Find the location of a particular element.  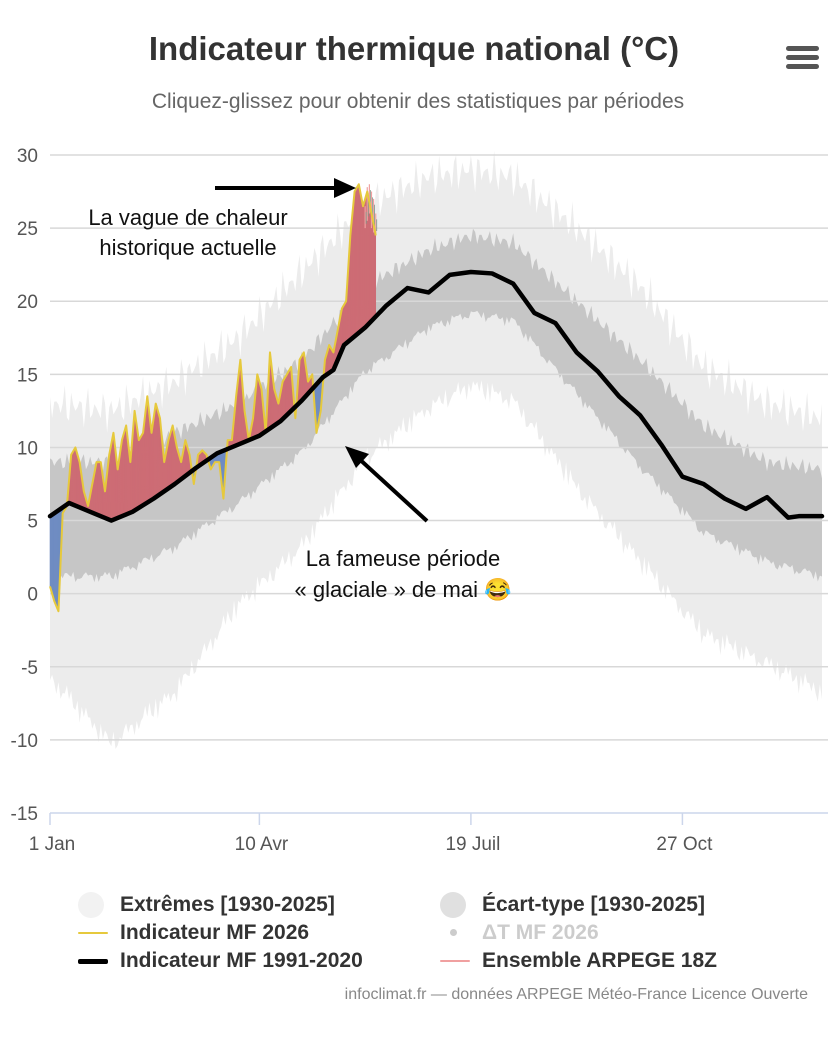

y-tick-label: 30 is located at coordinates (27, 156).